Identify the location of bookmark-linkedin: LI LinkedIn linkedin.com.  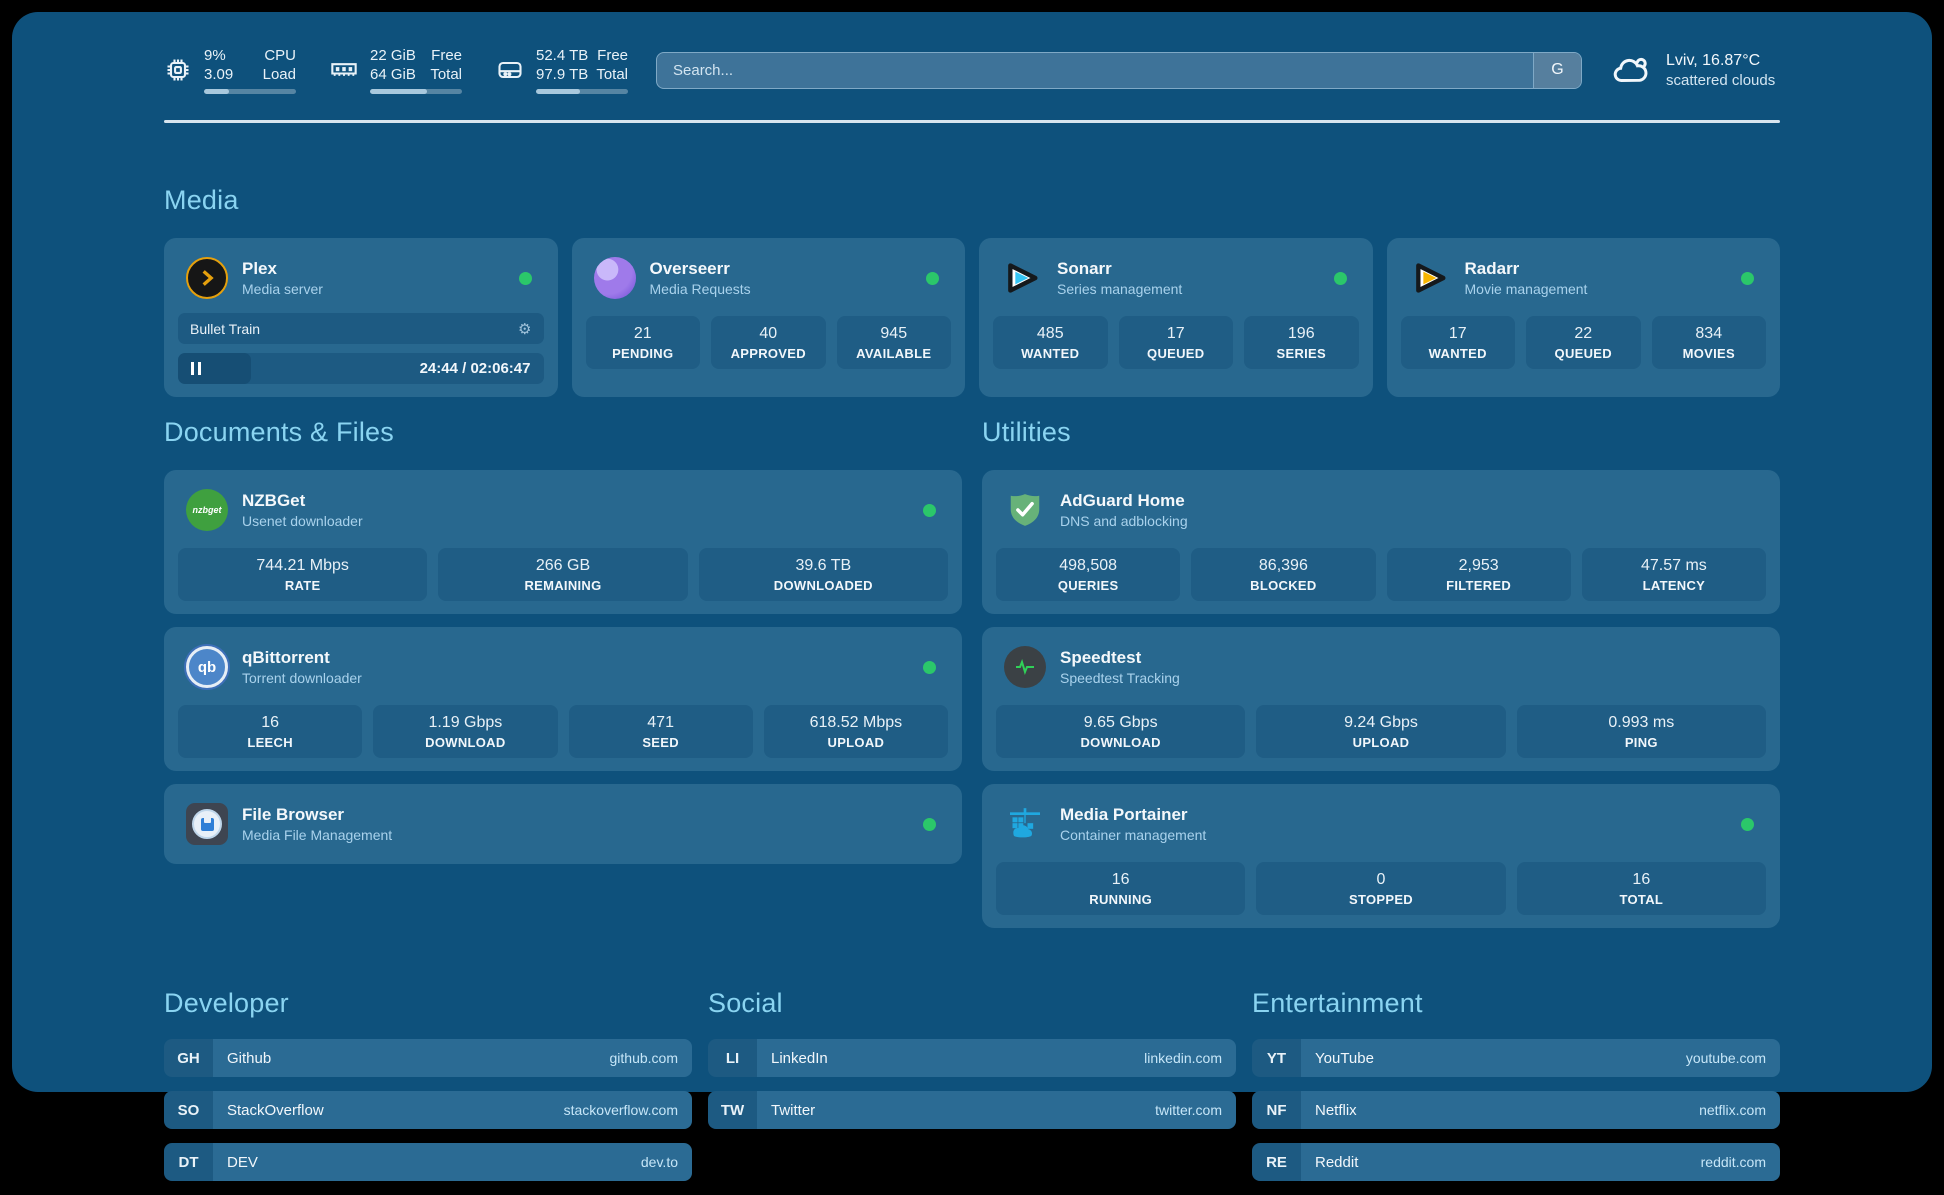
(972, 1058).